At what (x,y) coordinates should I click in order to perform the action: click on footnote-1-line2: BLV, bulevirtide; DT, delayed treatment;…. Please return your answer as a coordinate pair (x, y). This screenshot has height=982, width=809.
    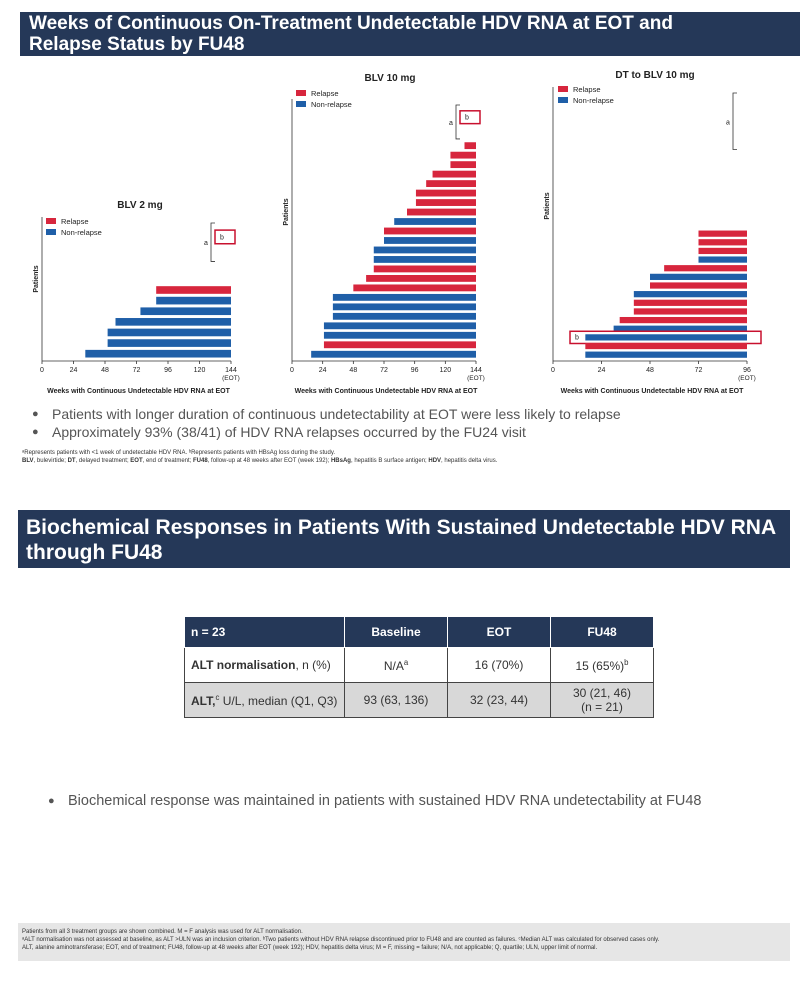
    Looking at the image, I should click on (260, 461).